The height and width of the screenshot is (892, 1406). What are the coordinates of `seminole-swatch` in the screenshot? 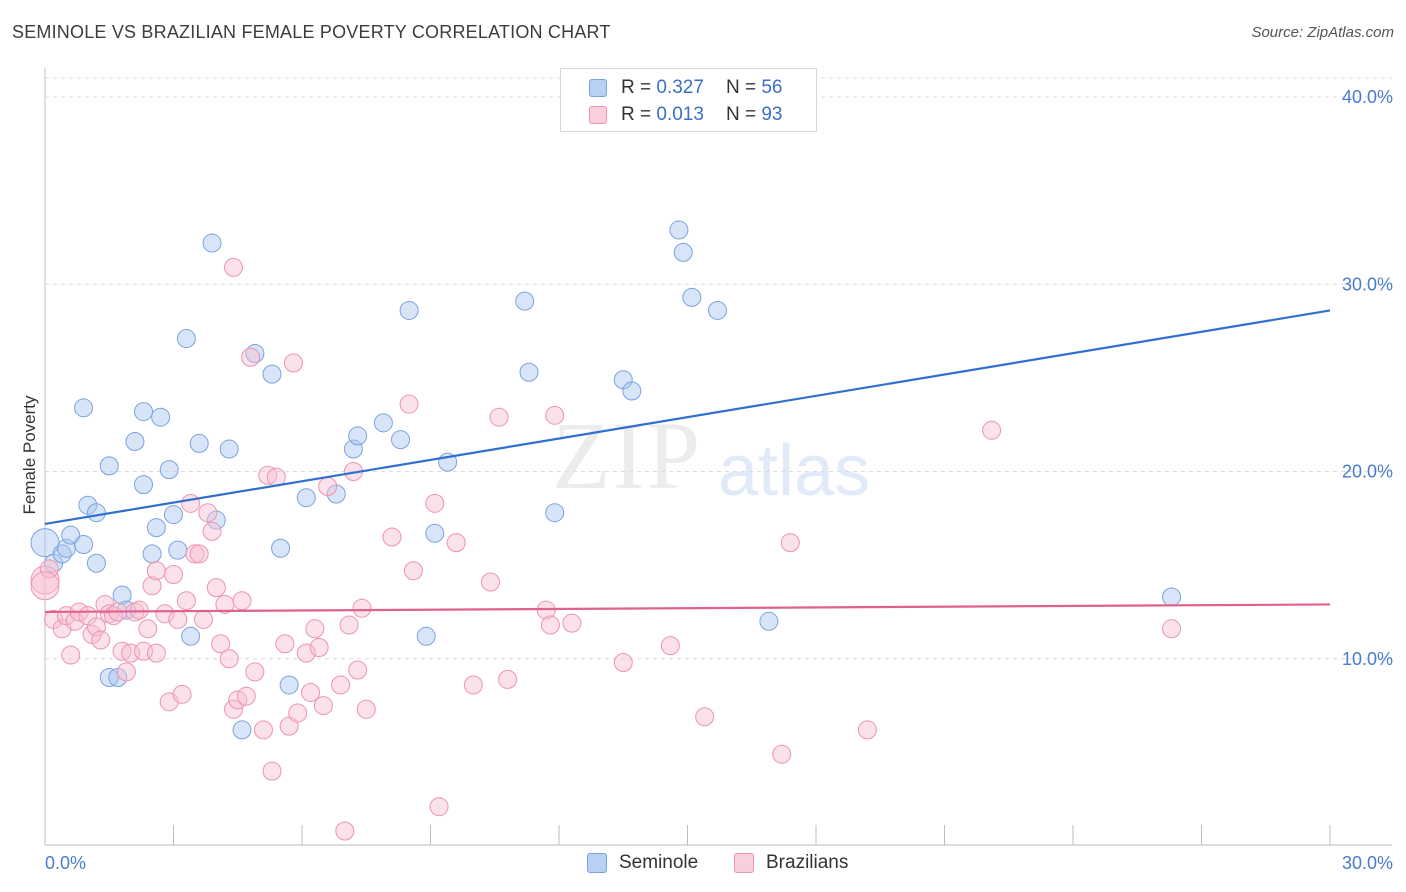 It's located at (598, 88).